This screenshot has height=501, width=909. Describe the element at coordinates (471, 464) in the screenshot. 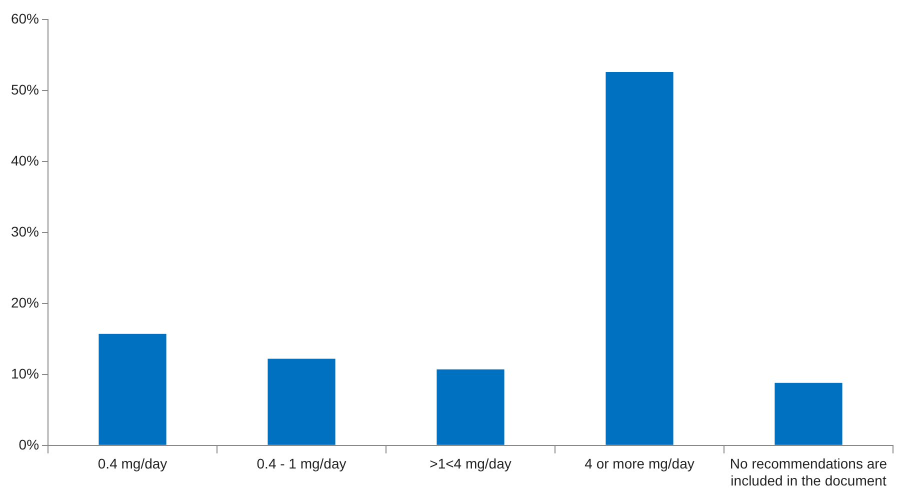

I see `x-tick-label: >1<4 mg/day` at that location.